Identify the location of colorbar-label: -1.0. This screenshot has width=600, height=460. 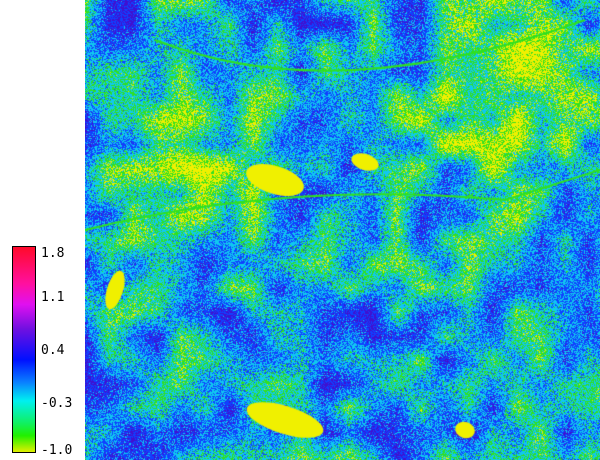
(57, 450).